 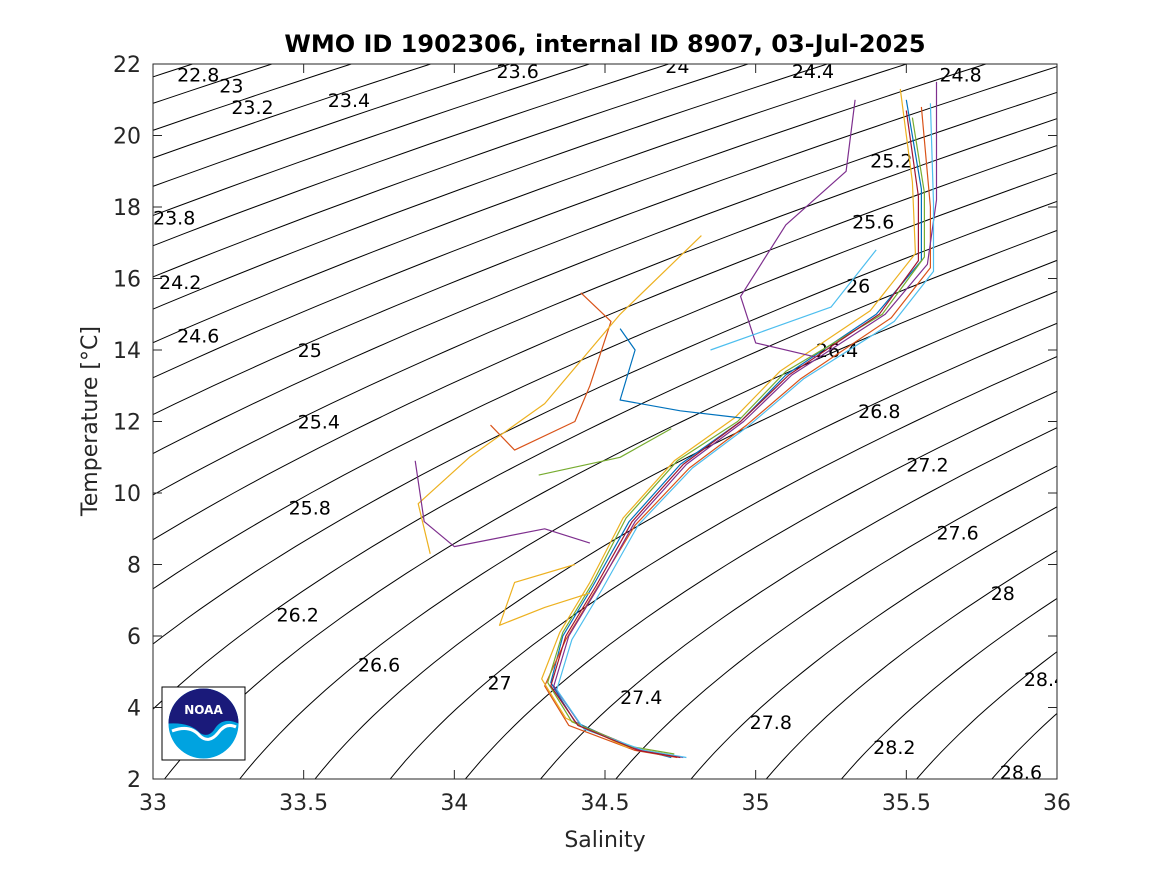 What do you see at coordinates (127, 208) in the screenshot?
I see `y-tick-label: 18` at bounding box center [127, 208].